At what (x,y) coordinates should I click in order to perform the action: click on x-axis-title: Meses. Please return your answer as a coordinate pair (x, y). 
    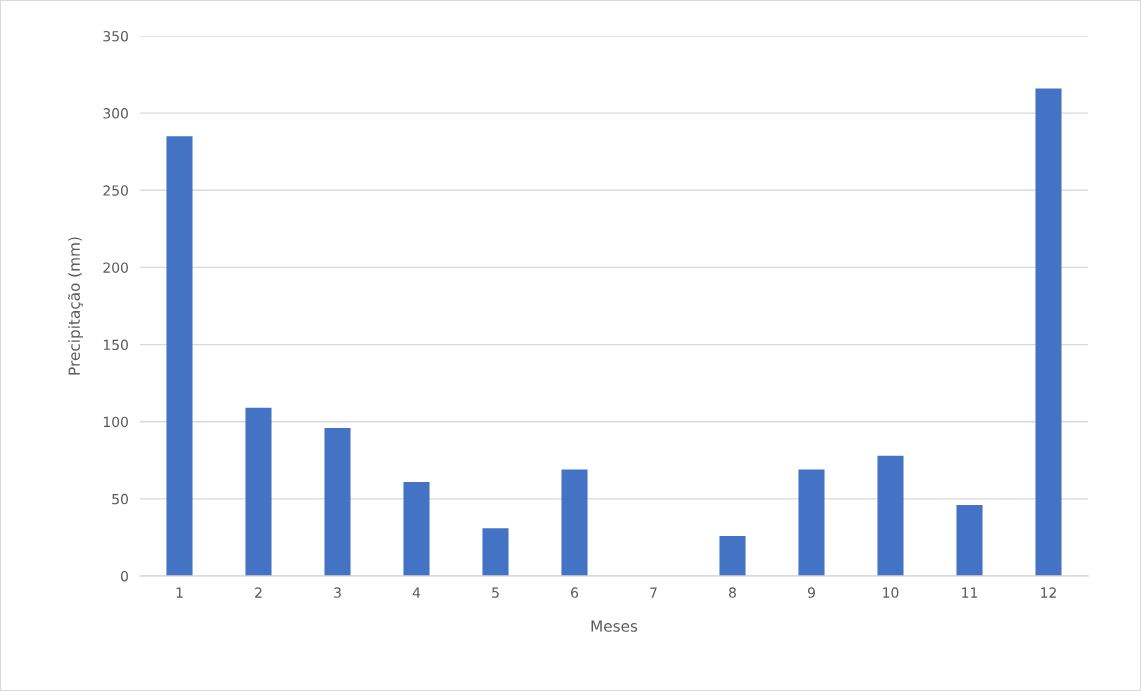
    Looking at the image, I should click on (614, 626).